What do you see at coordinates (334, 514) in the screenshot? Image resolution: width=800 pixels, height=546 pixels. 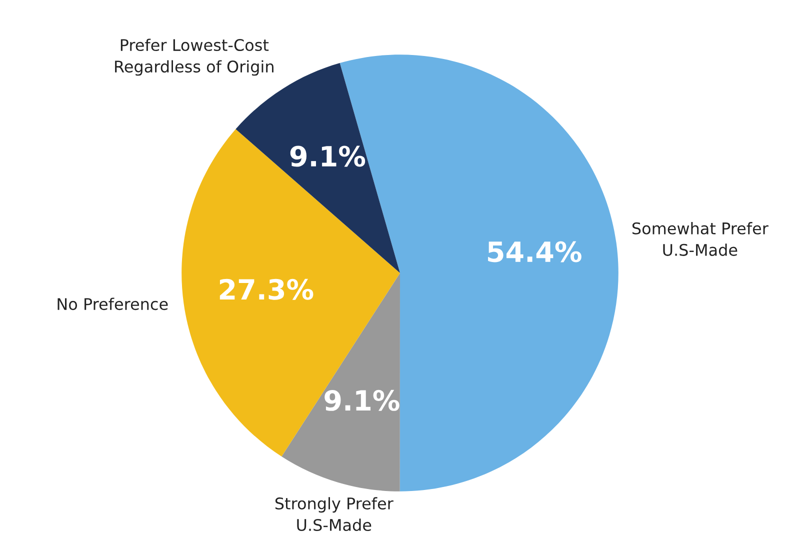 I see `slice-label: Strongly Prefer U.S-Made` at bounding box center [334, 514].